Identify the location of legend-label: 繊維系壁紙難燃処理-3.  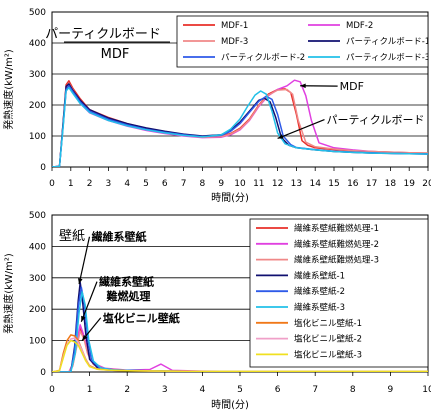
(336, 260).